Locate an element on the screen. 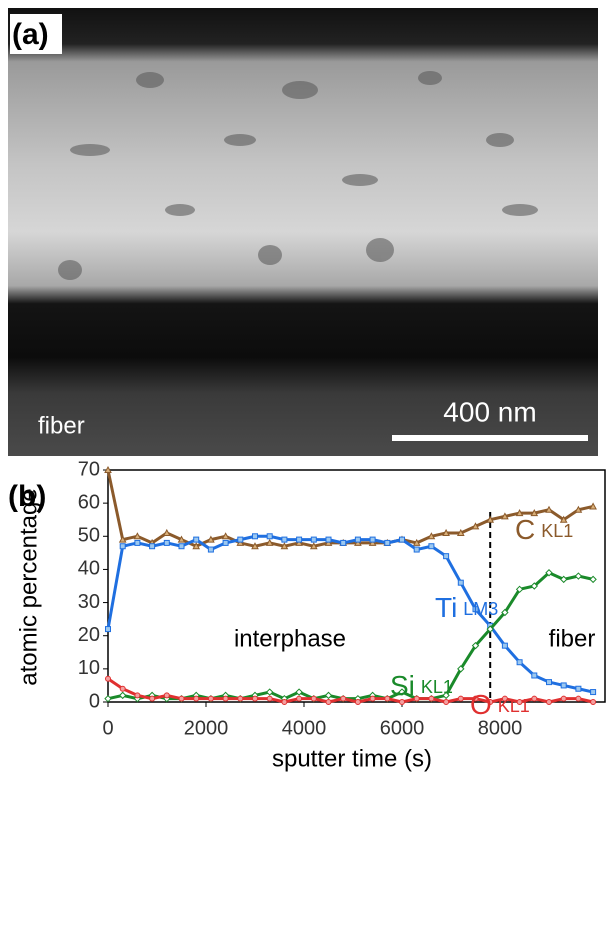 The image size is (606, 952). y-tick-label: 70 is located at coordinates (89, 469).